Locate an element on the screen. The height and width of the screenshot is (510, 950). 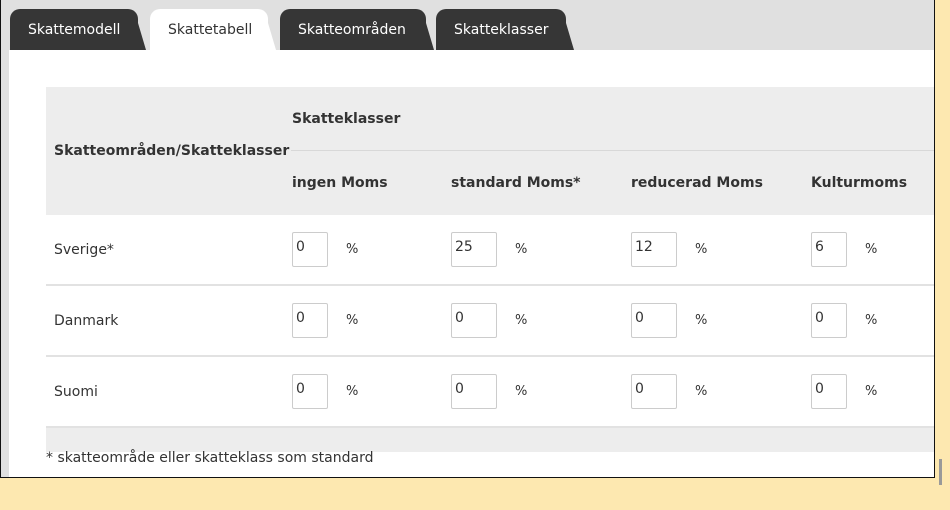
tab-skatteklasser: Skatteklasser is located at coordinates (505, 29).